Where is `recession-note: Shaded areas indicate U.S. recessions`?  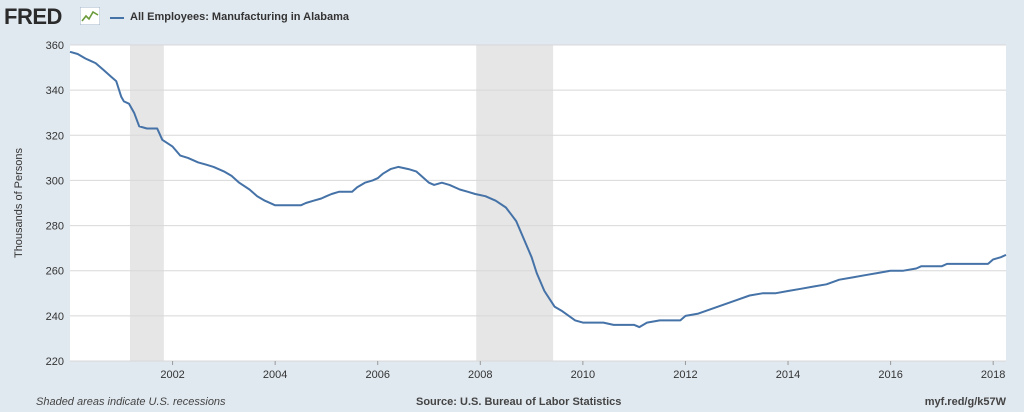
recession-note: Shaded areas indicate U.S. recessions is located at coordinates (131, 402).